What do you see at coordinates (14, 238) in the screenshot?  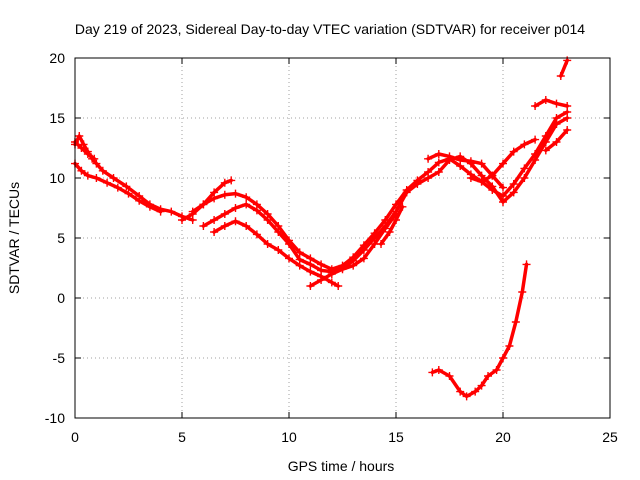 I see `y-axis-label: SDTVAR / TECUs` at bounding box center [14, 238].